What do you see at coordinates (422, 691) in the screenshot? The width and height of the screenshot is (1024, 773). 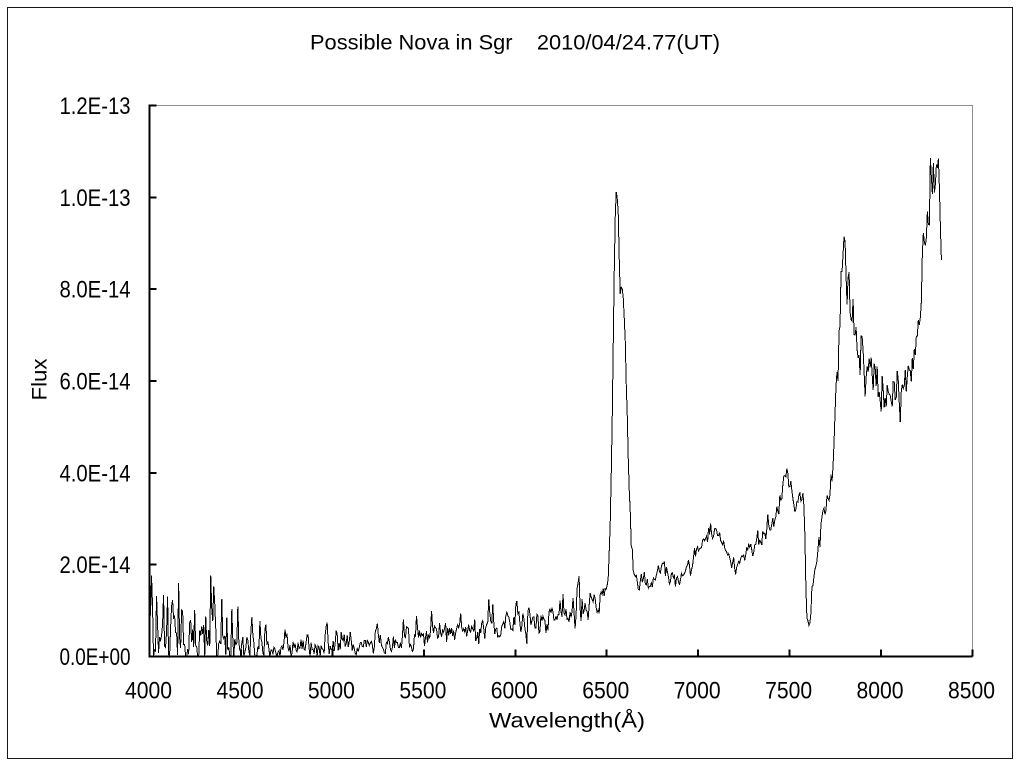 I see `x-tick-label: 5500` at bounding box center [422, 691].